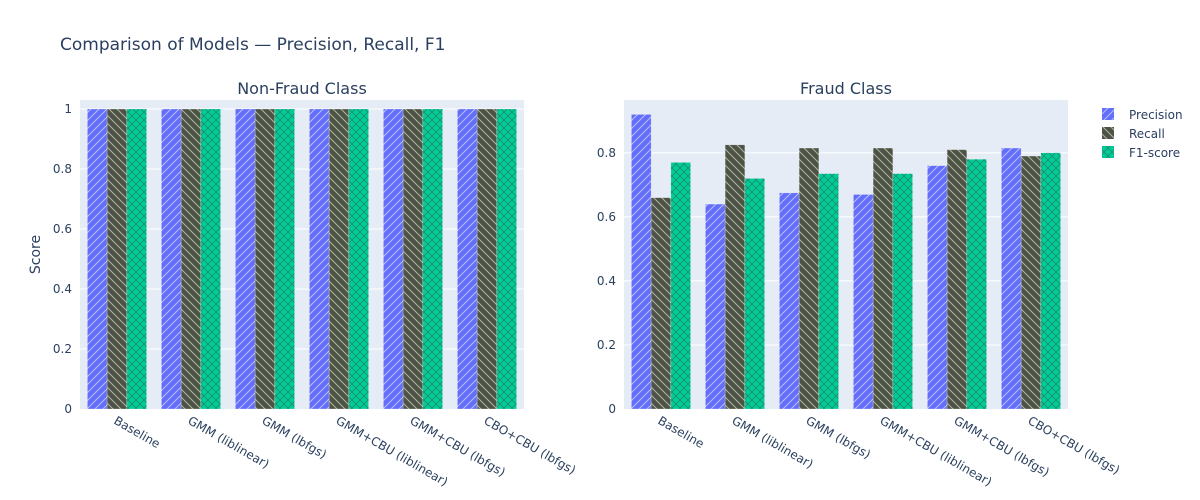  I want to click on legend-label-recall: Recall, so click(1147, 134).